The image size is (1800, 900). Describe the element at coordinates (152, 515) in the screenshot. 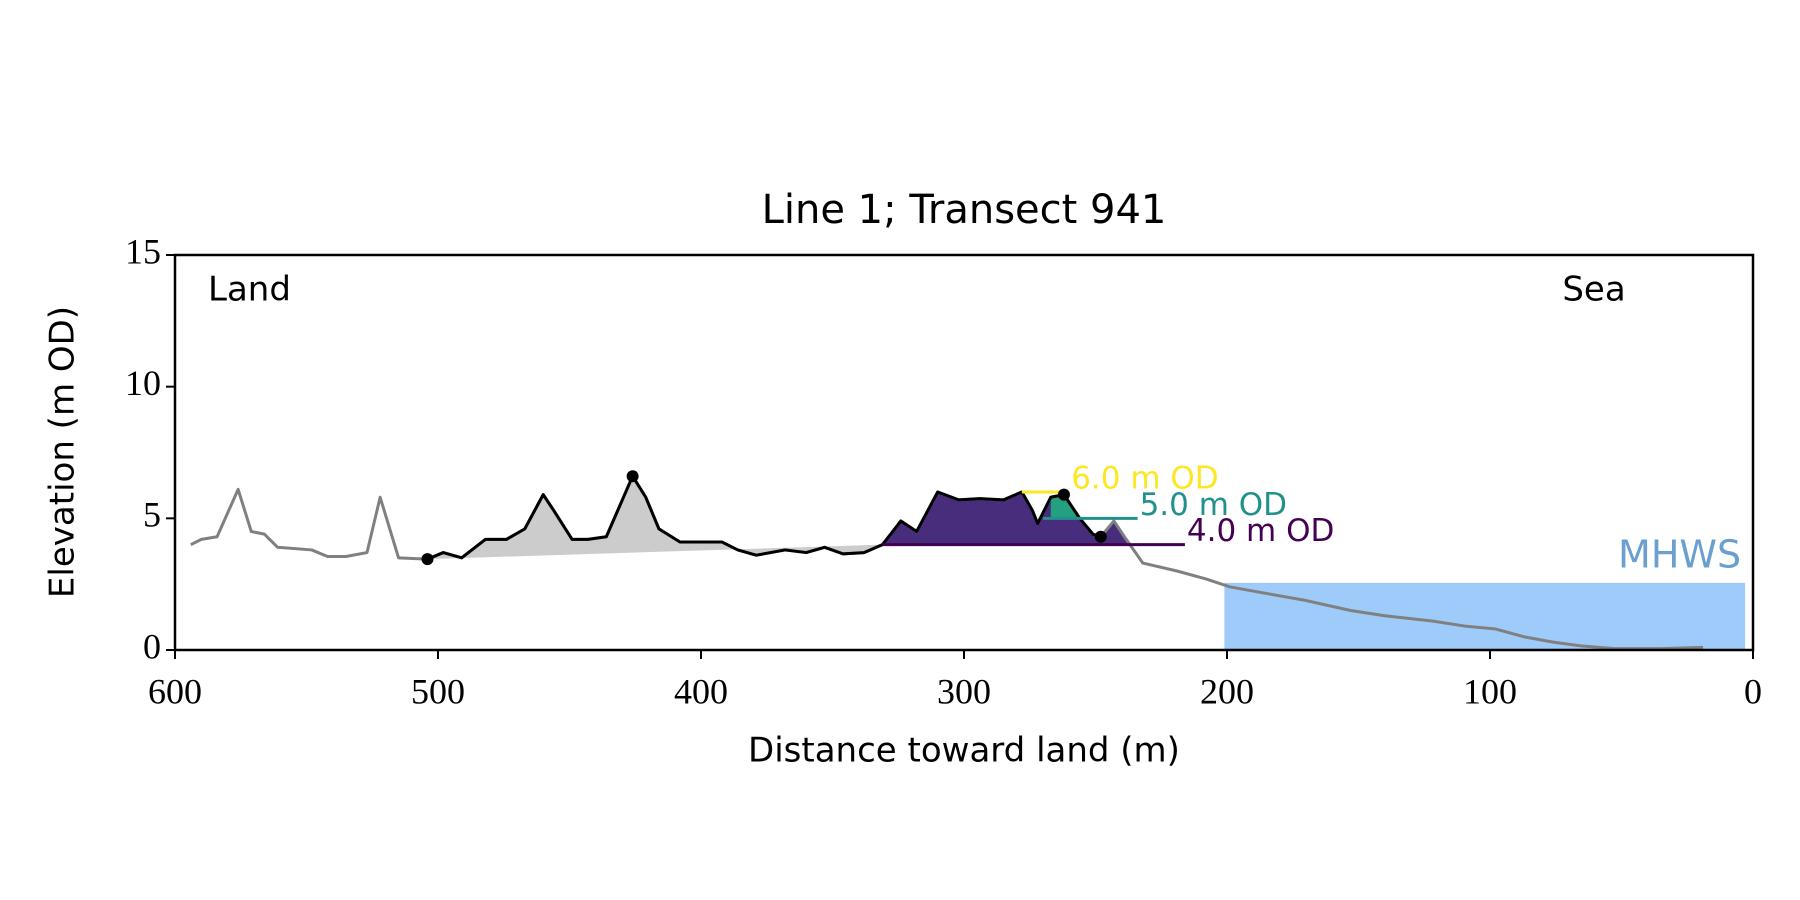

I see `y-tick-label: 5` at that location.